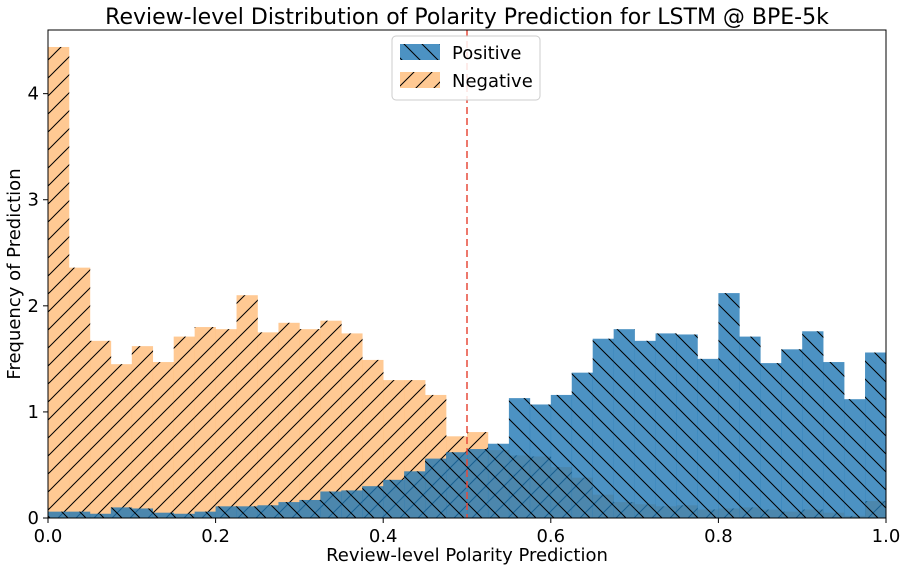 Image resolution: width=906 pixels, height=572 pixels. Describe the element at coordinates (215, 536) in the screenshot. I see `x-tick-label-1: 0.2` at that location.